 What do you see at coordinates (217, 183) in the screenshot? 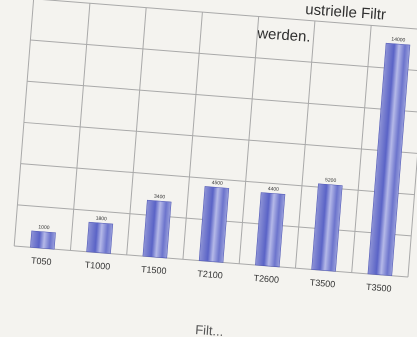
I see `data-label: 4500` at bounding box center [217, 183].